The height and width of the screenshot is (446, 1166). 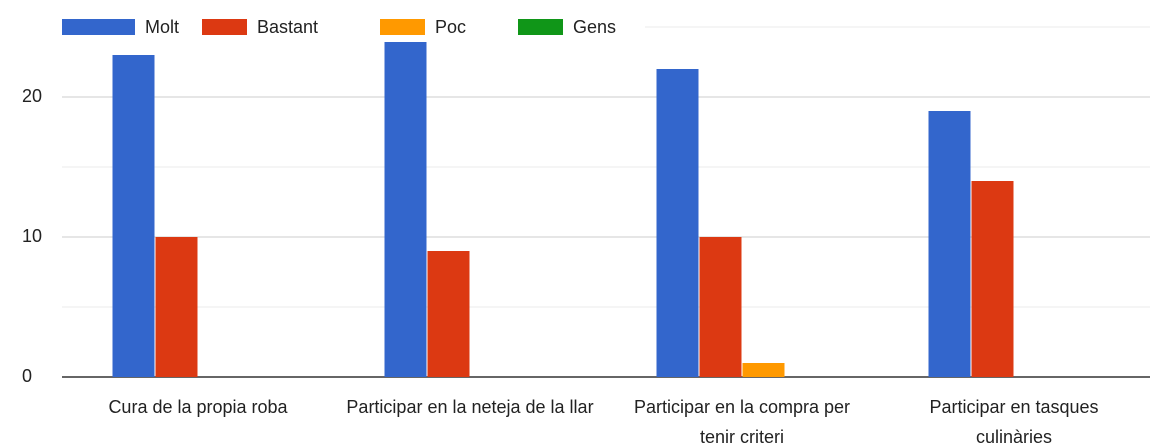 I want to click on x-tick-label: Cura de la propia roba, so click(x=198, y=407).